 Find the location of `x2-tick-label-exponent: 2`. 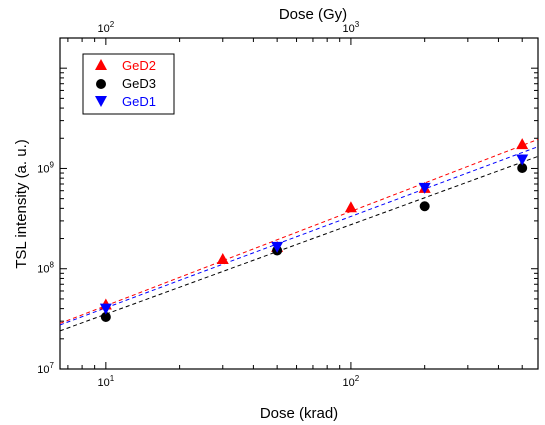

x2-tick-label-exponent: 2 is located at coordinates (112, 24).